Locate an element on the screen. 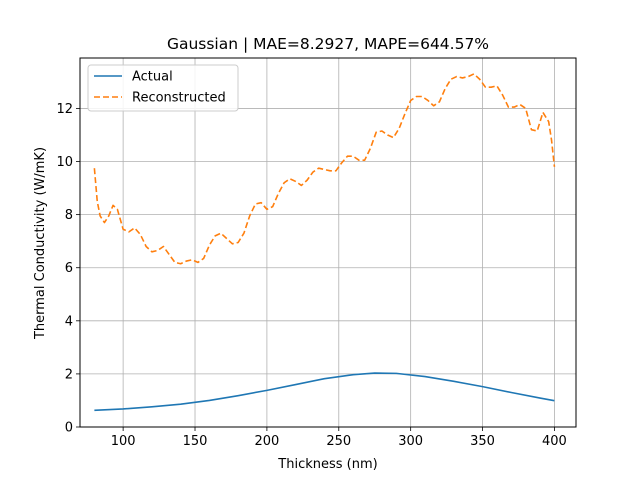  x-tick-label: 350 is located at coordinates (482, 441).